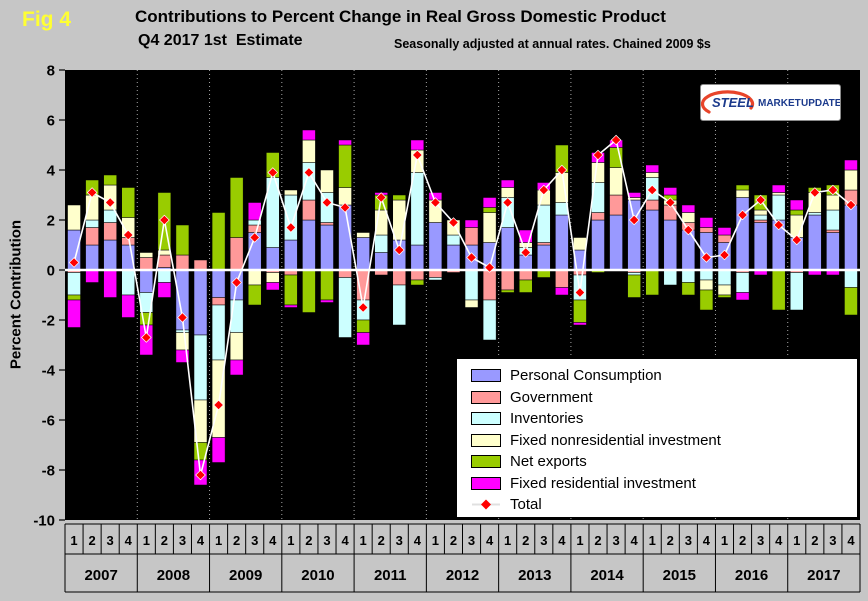 The height and width of the screenshot is (601, 868). Describe the element at coordinates (51, 71) in the screenshot. I see `y-tick-label: 8` at that location.